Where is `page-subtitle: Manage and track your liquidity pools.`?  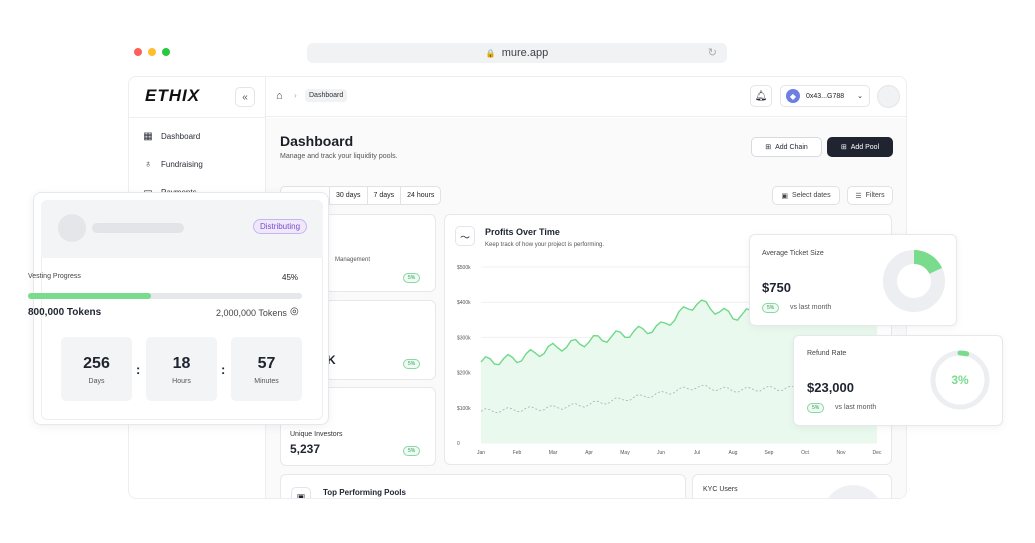 page-subtitle: Manage and track your liquidity pools. is located at coordinates (339, 156).